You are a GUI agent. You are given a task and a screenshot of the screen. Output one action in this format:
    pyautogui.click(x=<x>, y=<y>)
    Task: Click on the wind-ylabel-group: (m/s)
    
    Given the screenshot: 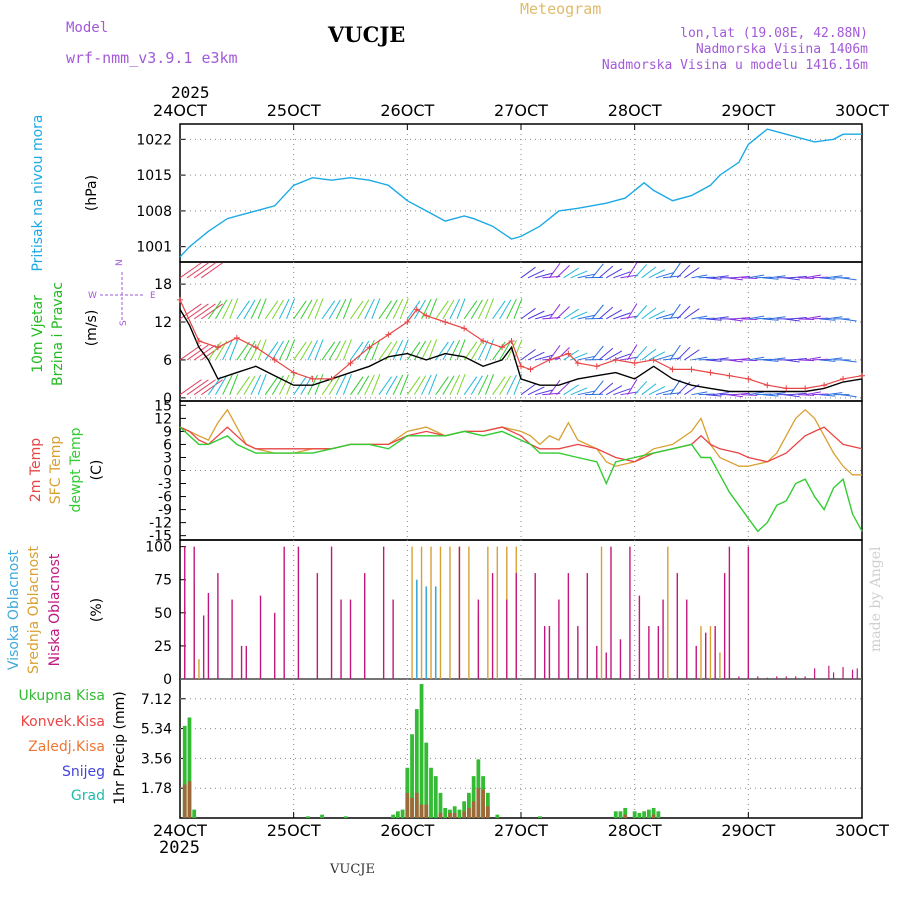 What is the action you would take?
    pyautogui.click(x=92, y=328)
    